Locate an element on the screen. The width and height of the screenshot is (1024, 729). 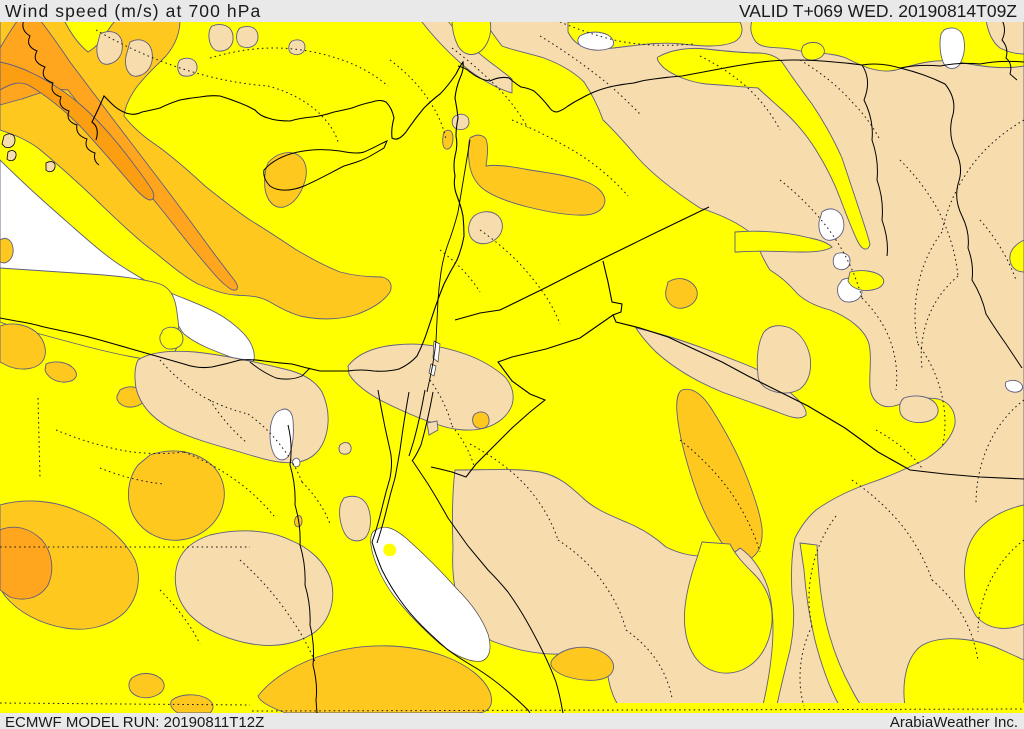
svg-text: ArabiaWeather Inc. is located at coordinates (954, 721).